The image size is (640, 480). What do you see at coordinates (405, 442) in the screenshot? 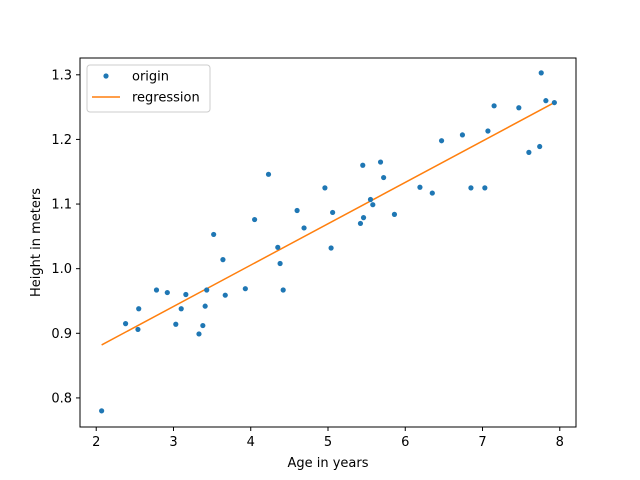
I see `x-tick-label: 6` at bounding box center [405, 442].